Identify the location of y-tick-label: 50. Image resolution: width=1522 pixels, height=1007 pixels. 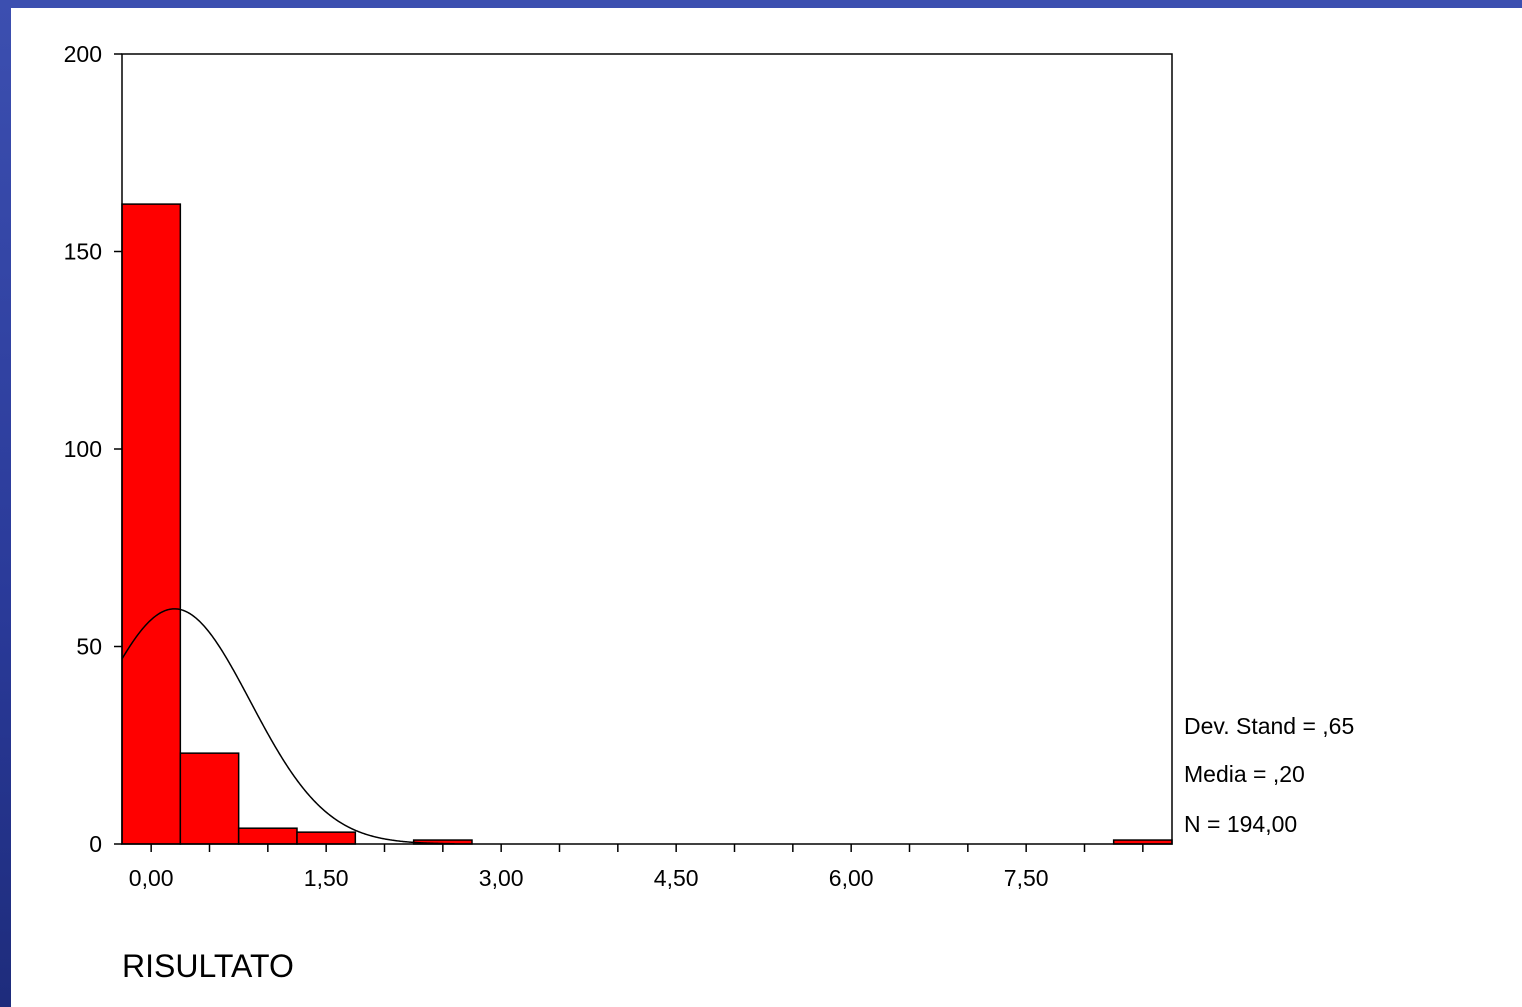
(89, 647).